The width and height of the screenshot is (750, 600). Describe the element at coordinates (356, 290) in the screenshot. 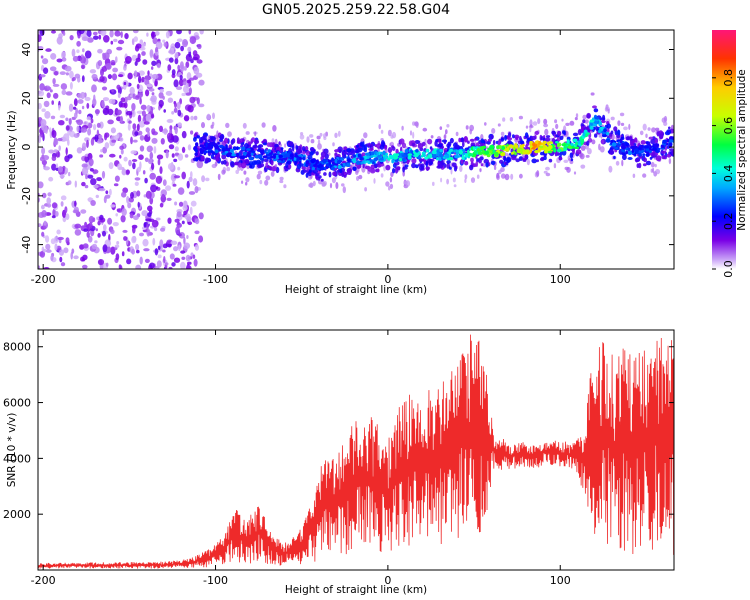

I see `spectrogram-xlabel: Height of straight line (km)` at that location.